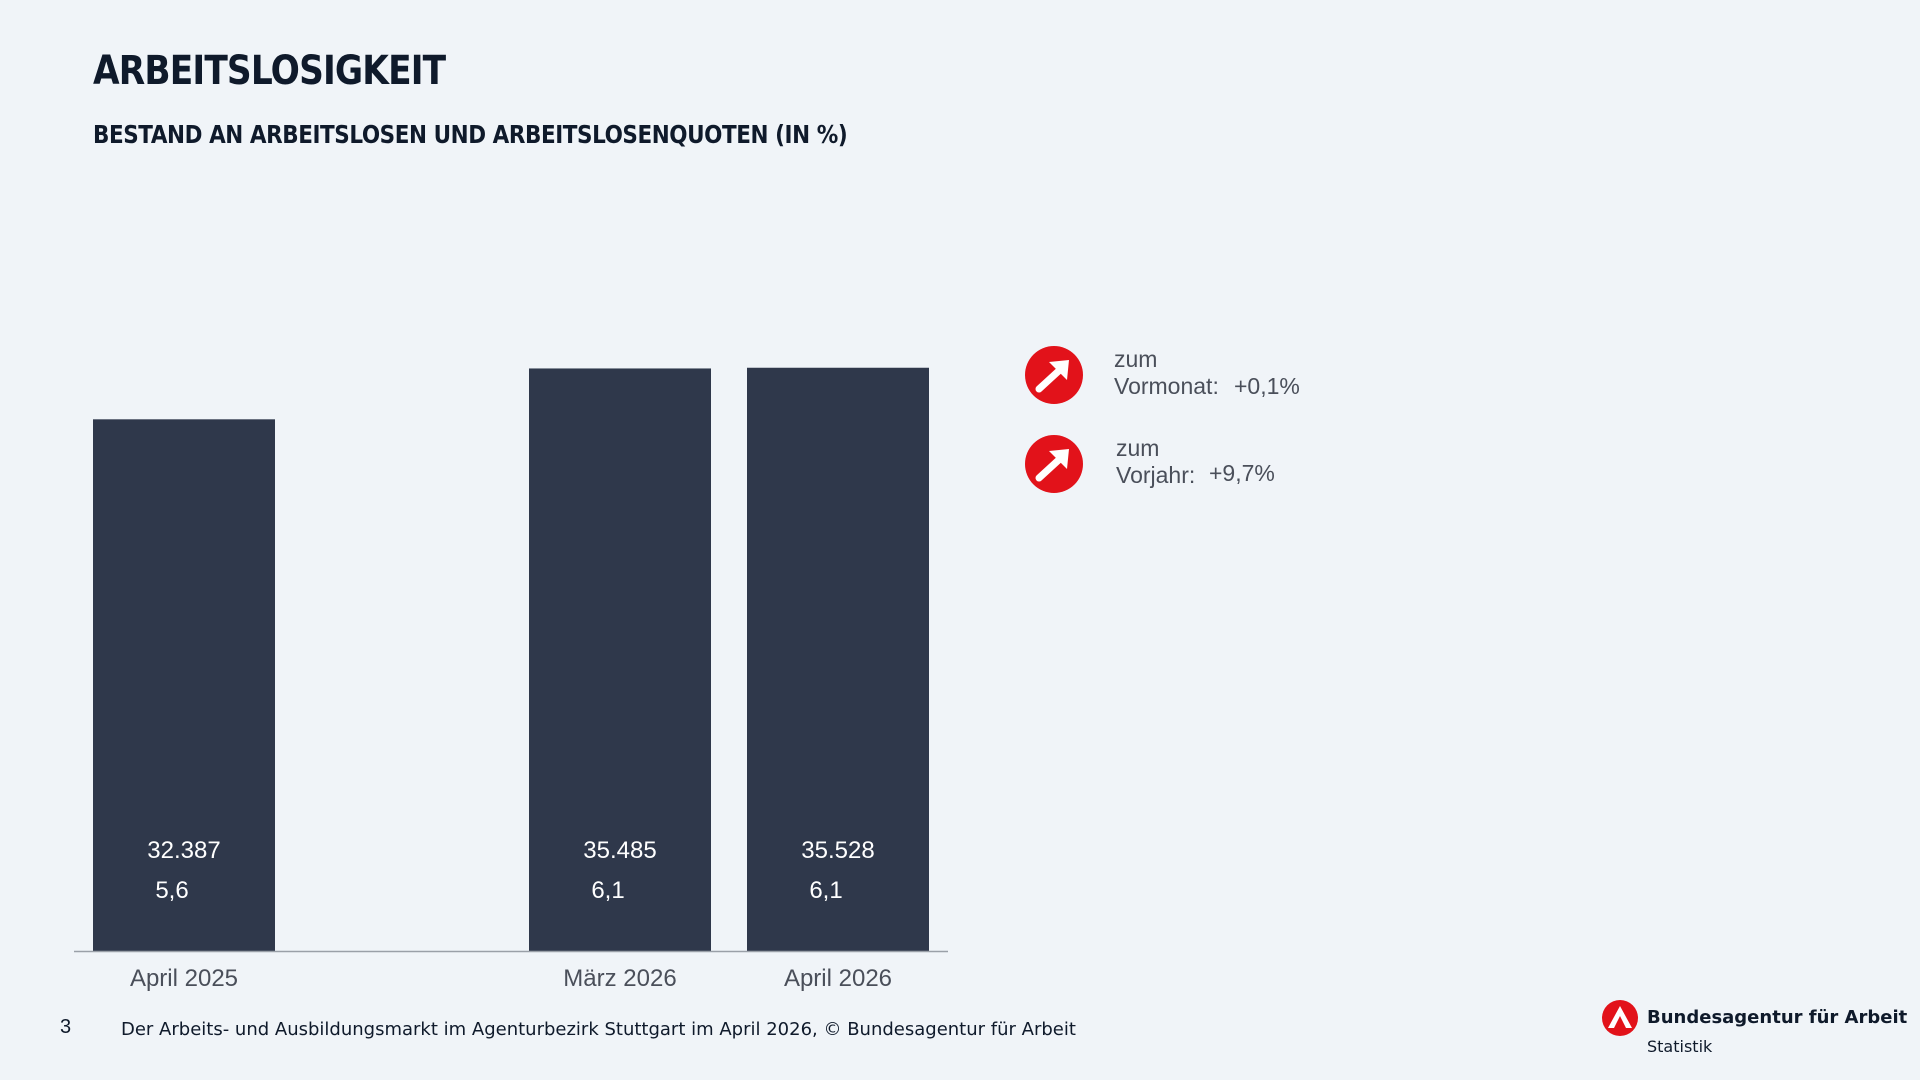  What do you see at coordinates (1166, 386) in the screenshot?
I see `change-label-line2: Vormonat:` at bounding box center [1166, 386].